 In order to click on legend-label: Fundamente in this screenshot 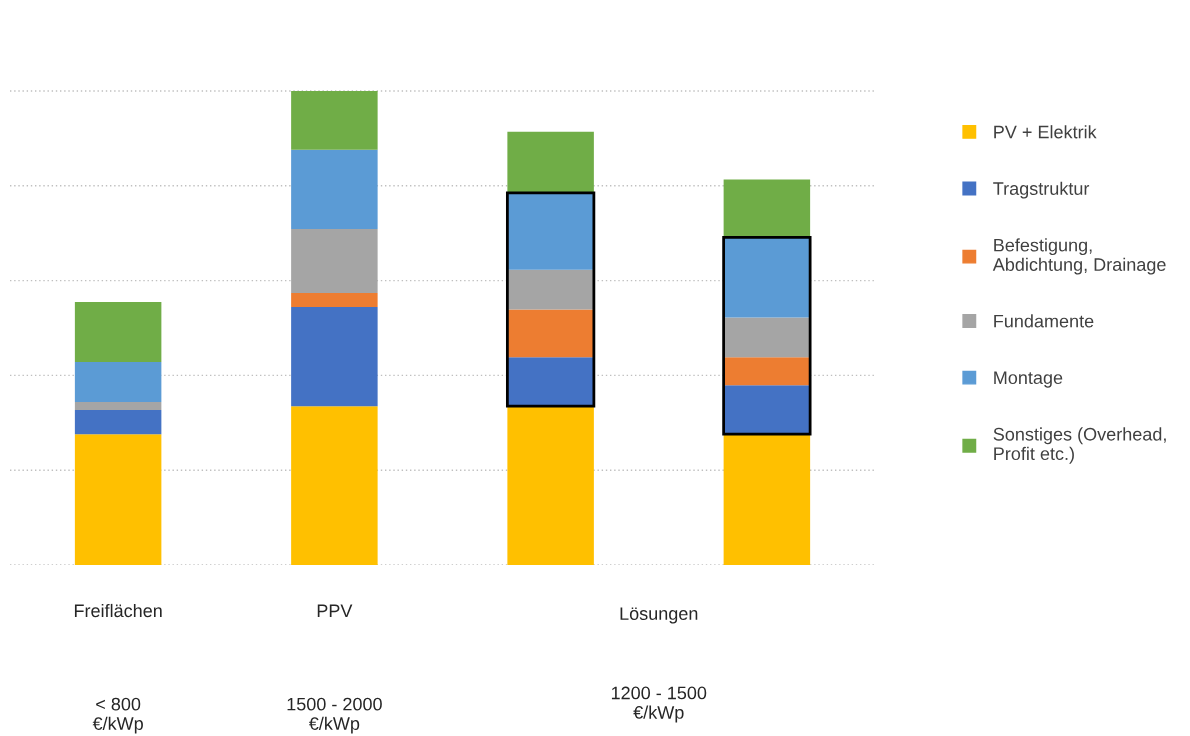, I will do `click(1044, 321)`.